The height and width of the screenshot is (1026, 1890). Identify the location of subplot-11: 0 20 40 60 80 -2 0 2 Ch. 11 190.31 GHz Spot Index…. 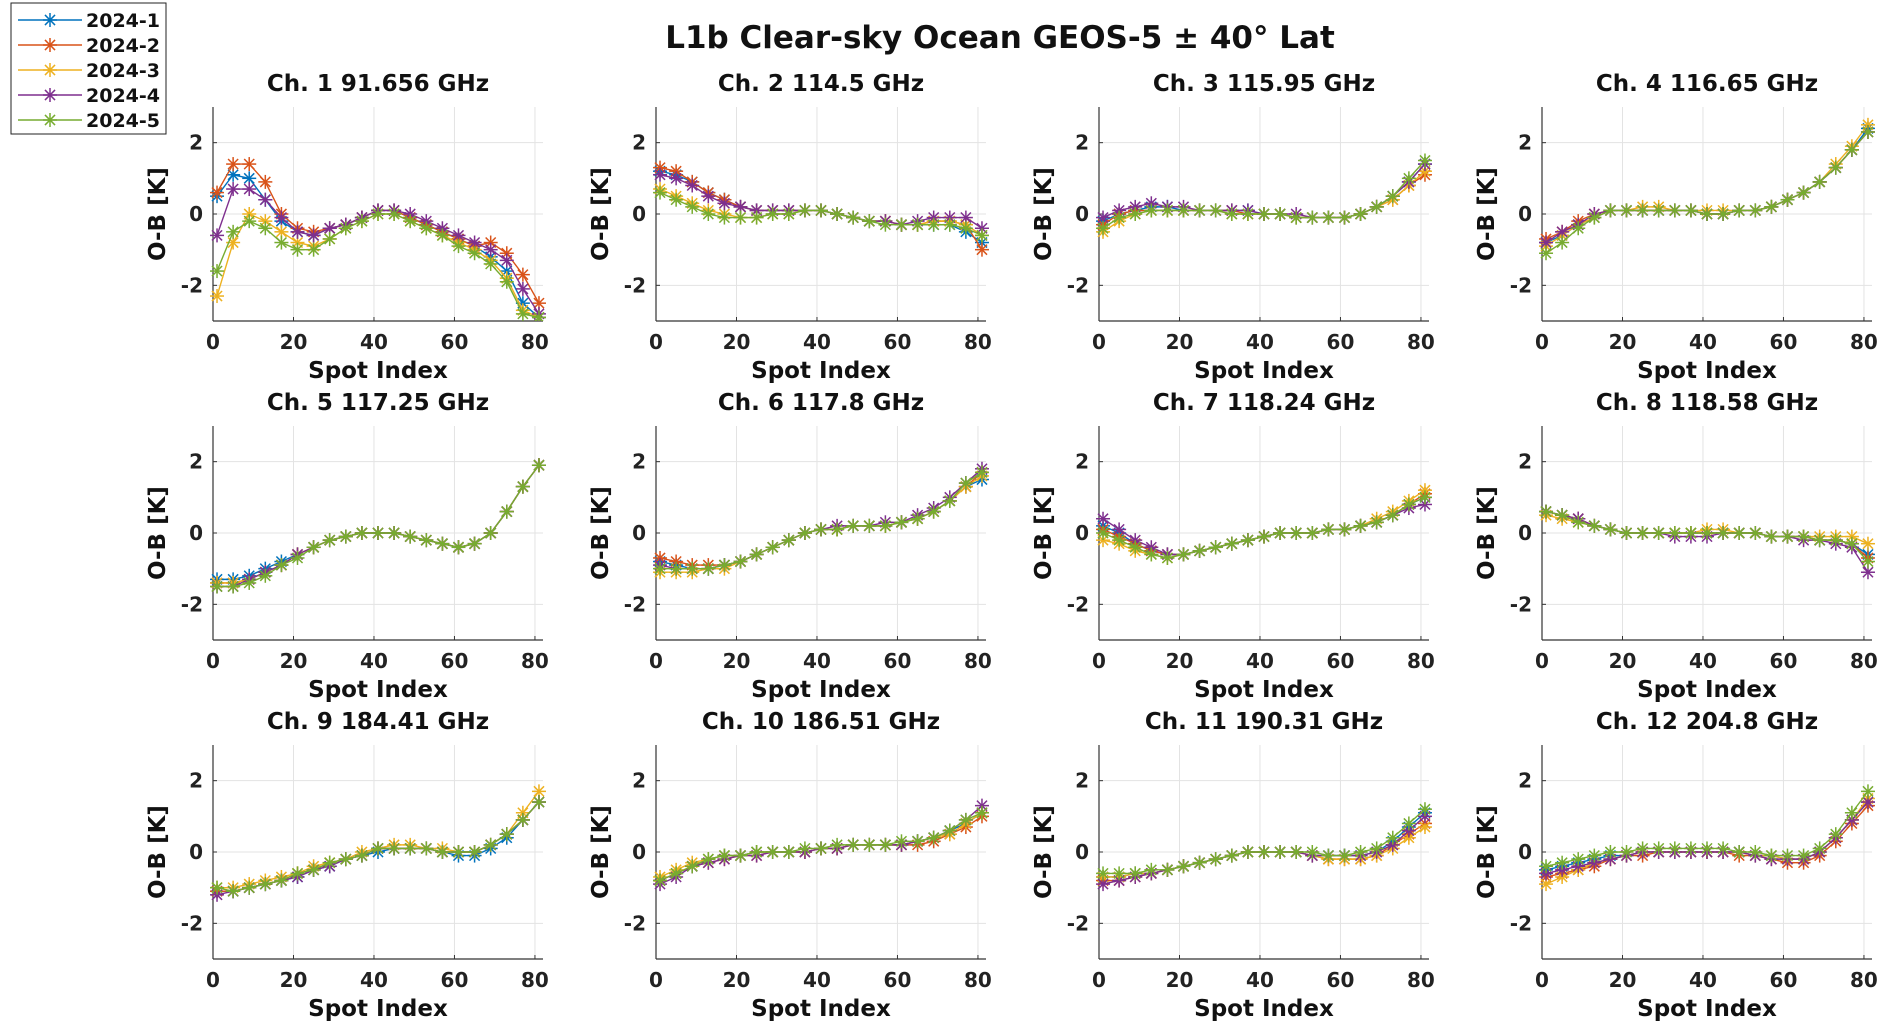
(1233, 865).